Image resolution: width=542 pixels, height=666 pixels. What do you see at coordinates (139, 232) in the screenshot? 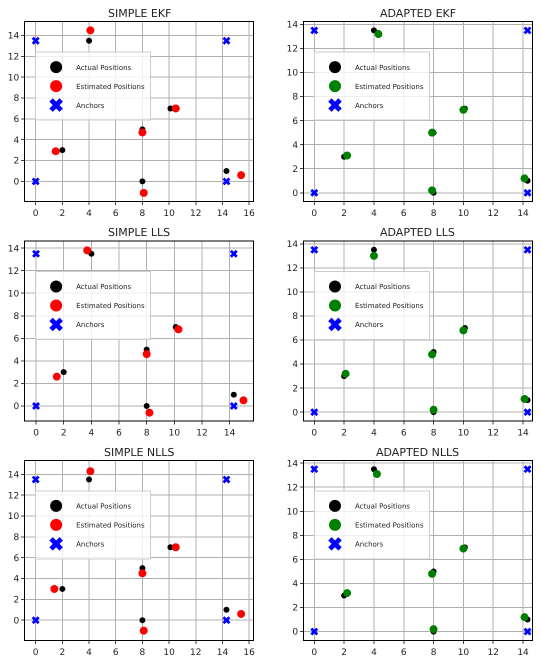
I see `chart-title: SIMPLE LLS` at bounding box center [139, 232].